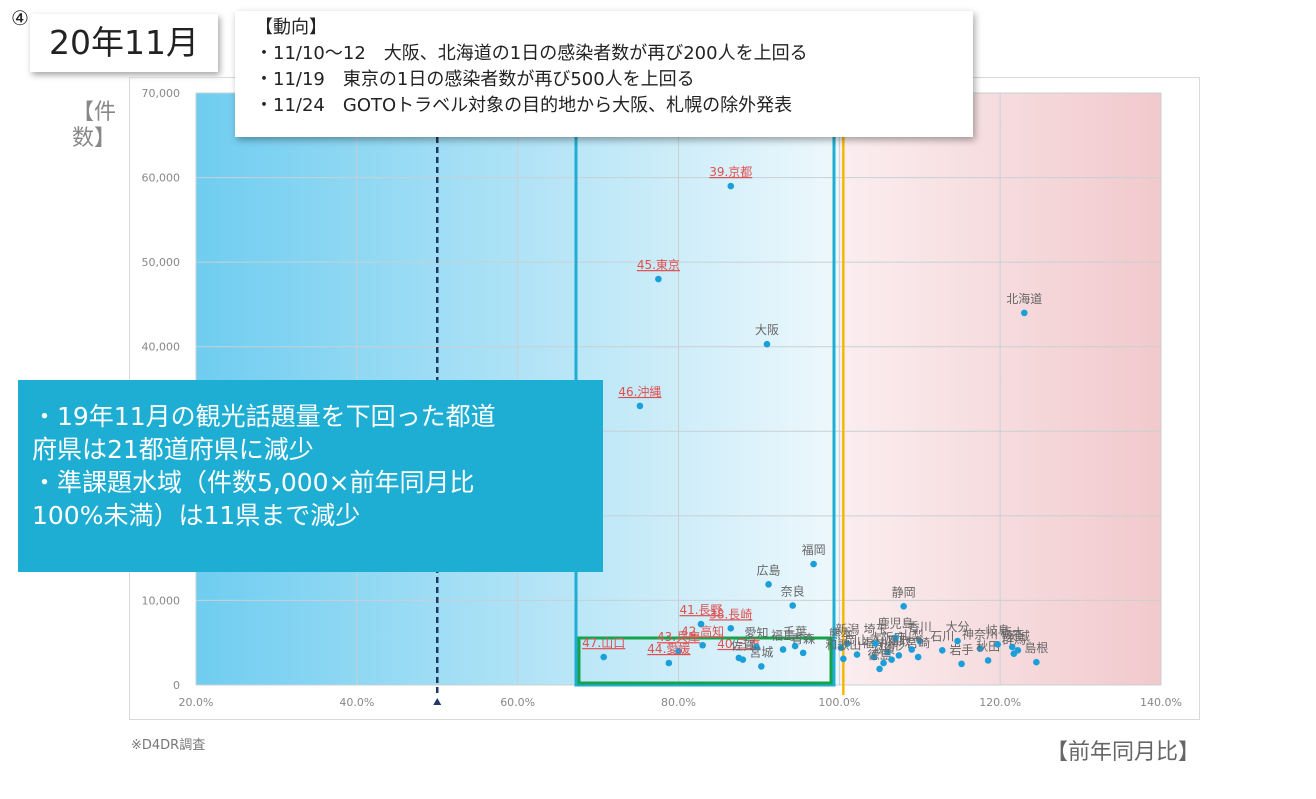 Image resolution: width=1316 pixels, height=799 pixels. I want to click on data-label: 46.沖縄, so click(639, 391).